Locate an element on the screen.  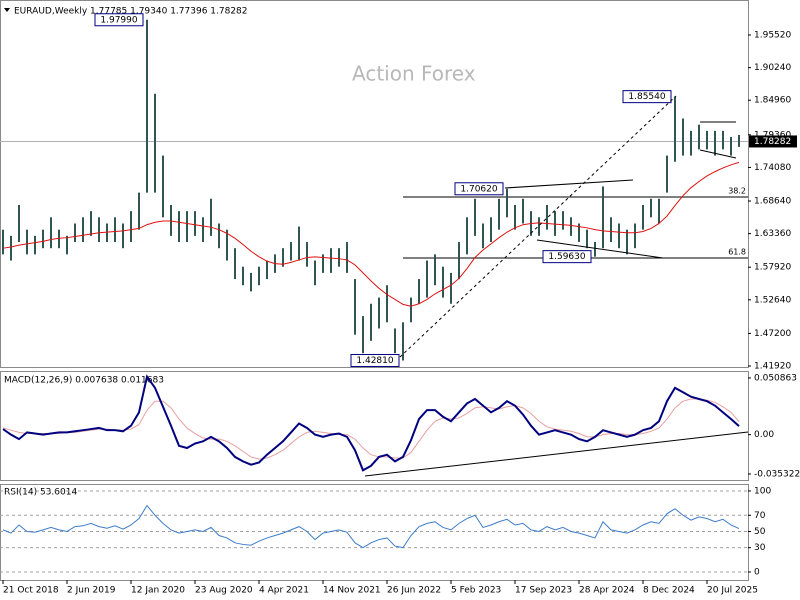
x-tick-label: 23 Aug 2020 is located at coordinates (224, 591).